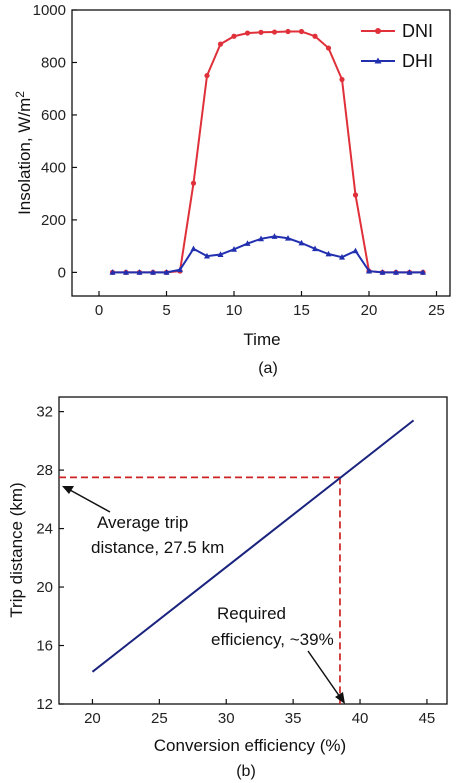 This screenshot has width=474, height=783. What do you see at coordinates (397, 31) in the screenshot?
I see `legend-item-dni: DNI` at bounding box center [397, 31].